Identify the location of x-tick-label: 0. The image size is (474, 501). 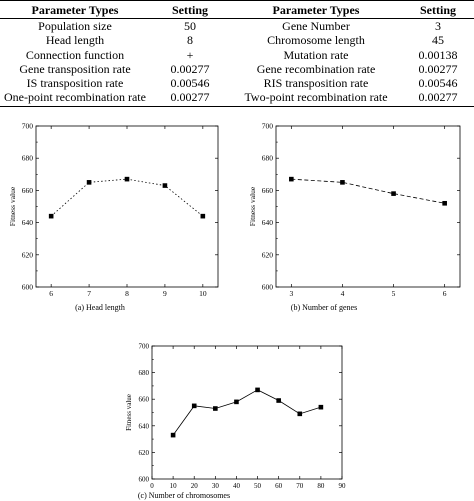
(152, 486).